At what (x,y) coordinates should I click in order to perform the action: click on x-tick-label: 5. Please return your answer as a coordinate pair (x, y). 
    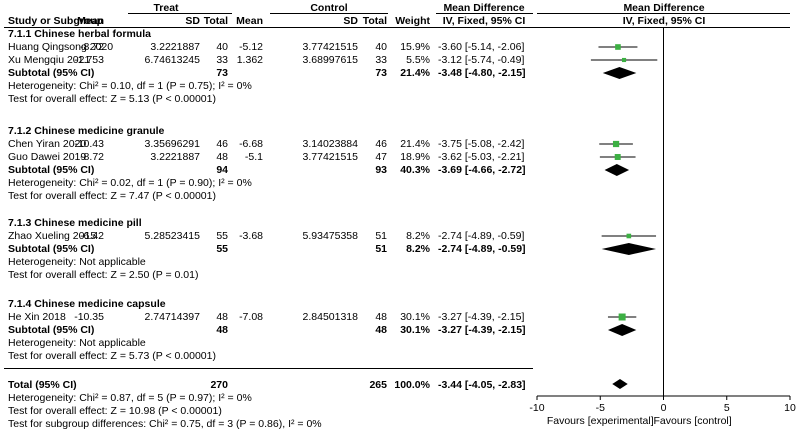
    Looking at the image, I should click on (727, 408).